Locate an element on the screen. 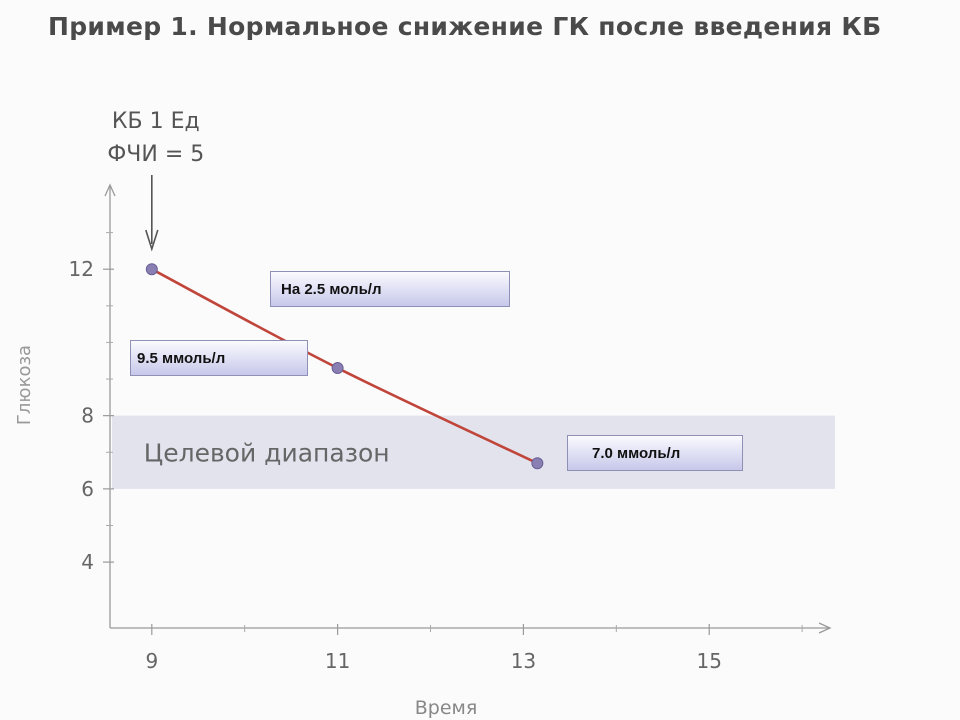 The height and width of the screenshot is (720, 960). y-tick-label: 4 is located at coordinates (87, 562).